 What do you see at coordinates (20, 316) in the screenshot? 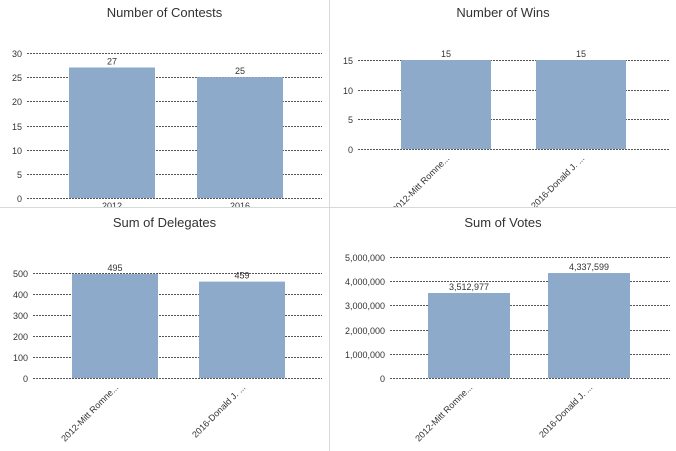
I see `y-tick-label: 300` at bounding box center [20, 316].